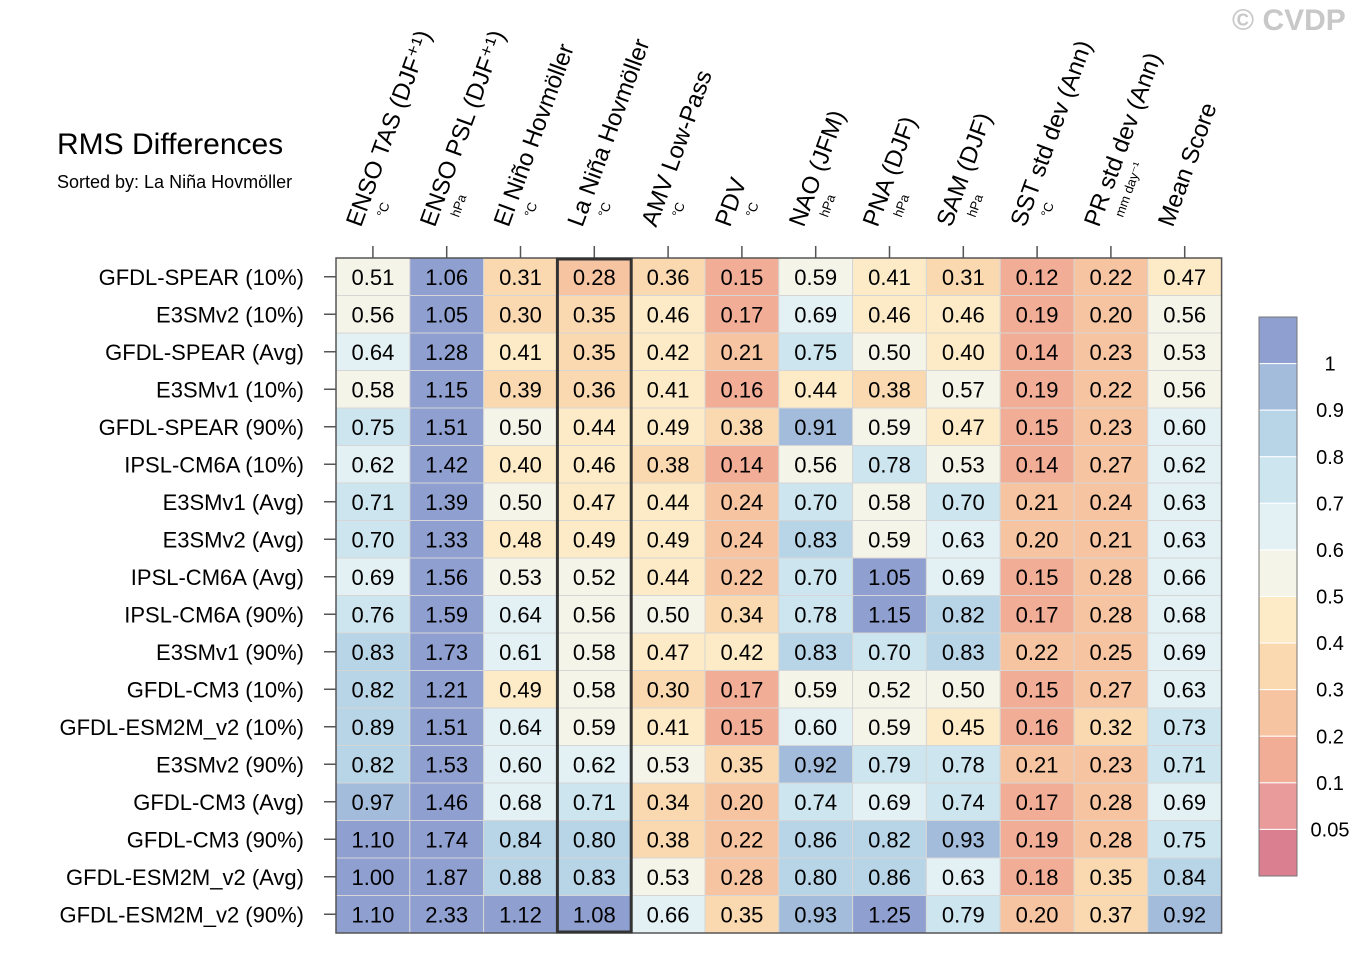 The width and height of the screenshot is (1372, 954). What do you see at coordinates (446, 614) in the screenshot?
I see `cell-value-label: 1.59` at bounding box center [446, 614].